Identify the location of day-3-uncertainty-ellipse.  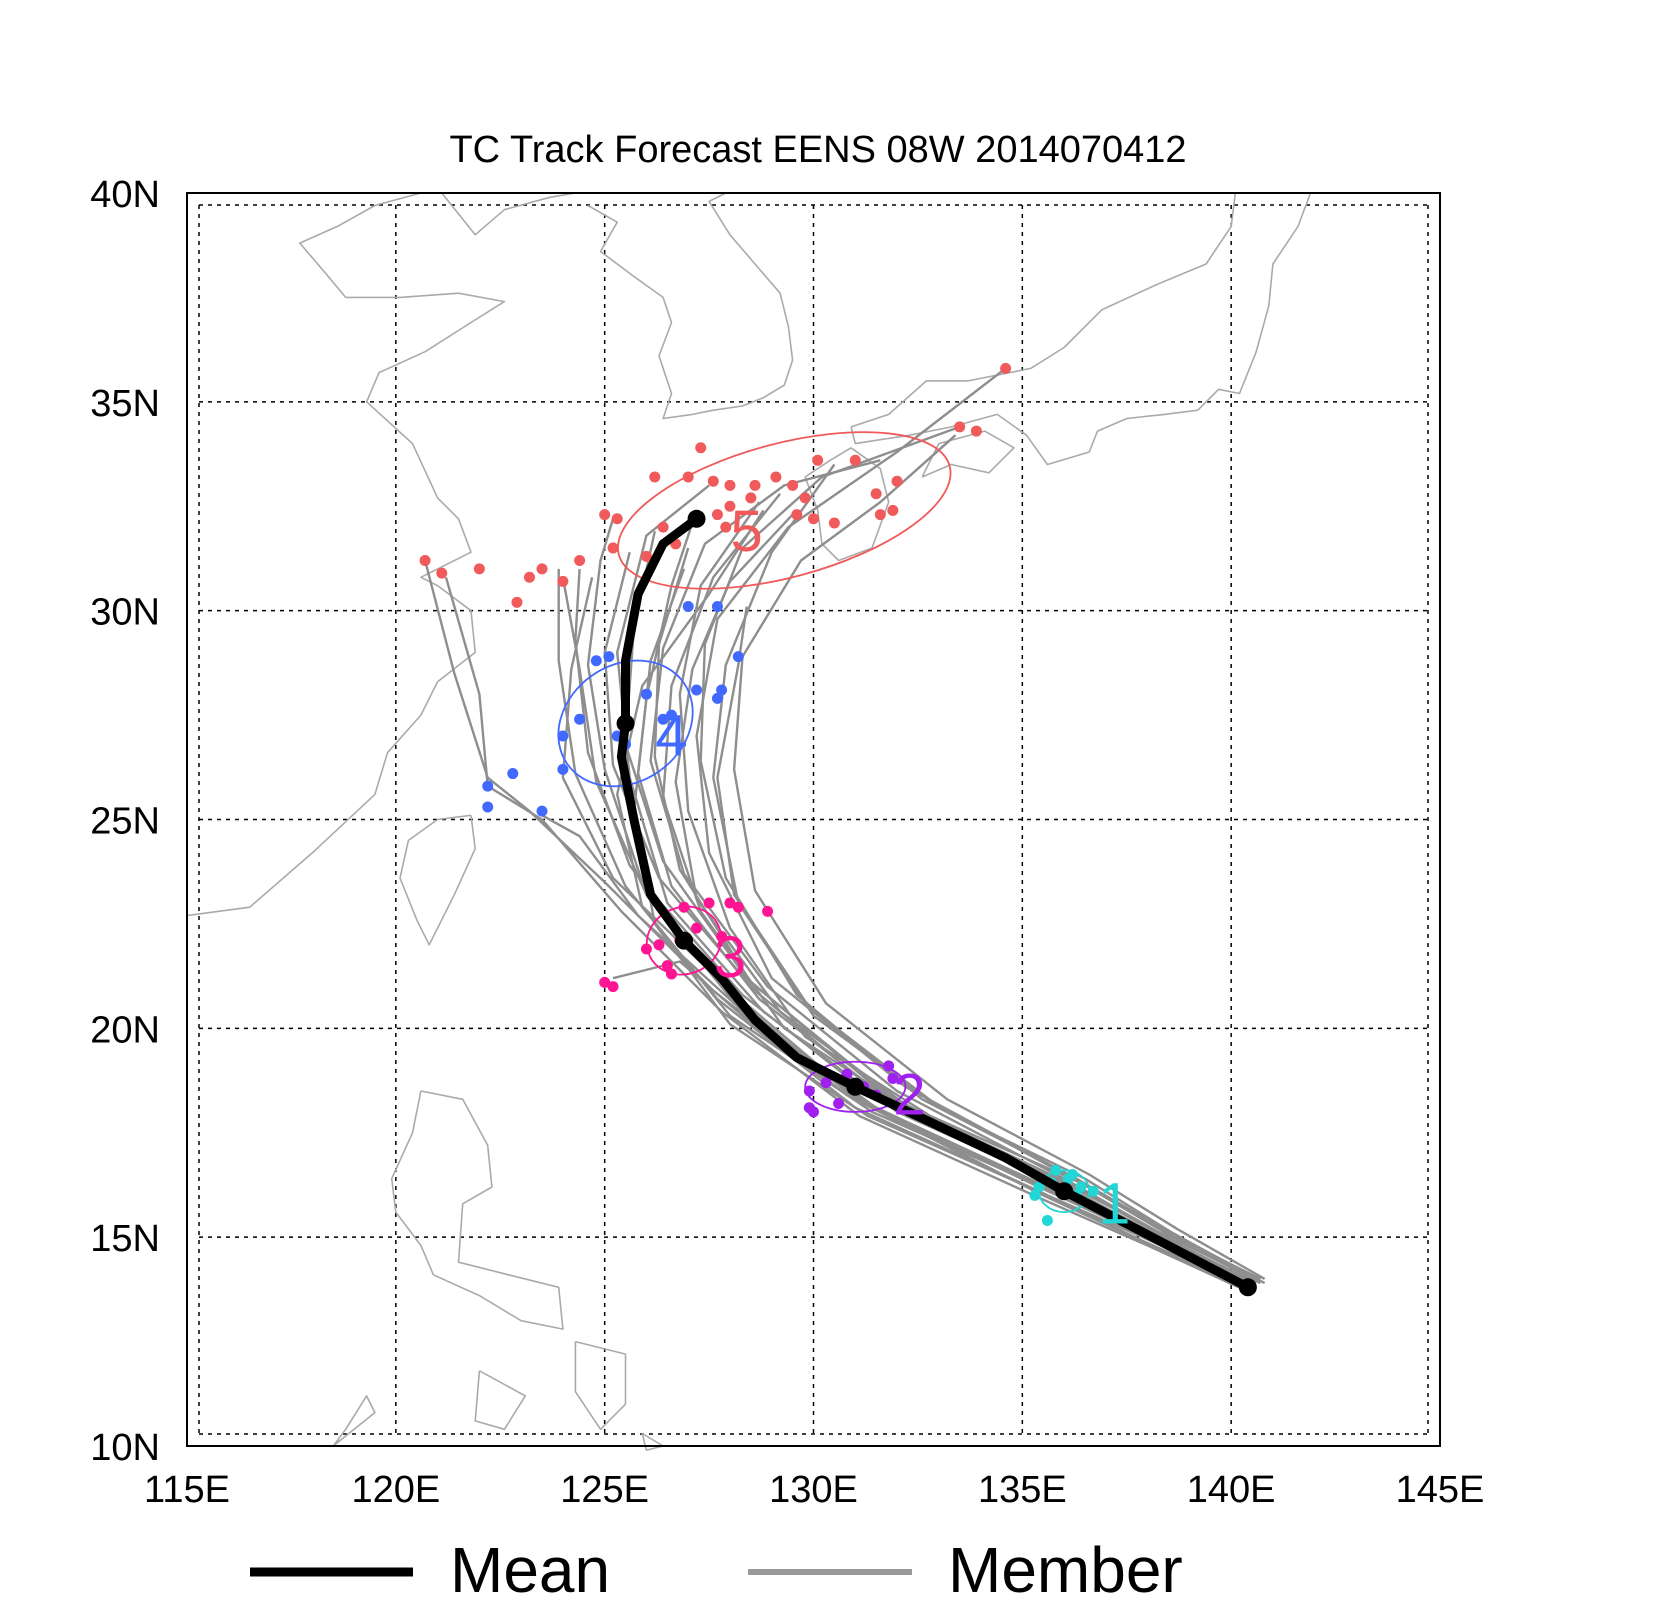
(684, 940).